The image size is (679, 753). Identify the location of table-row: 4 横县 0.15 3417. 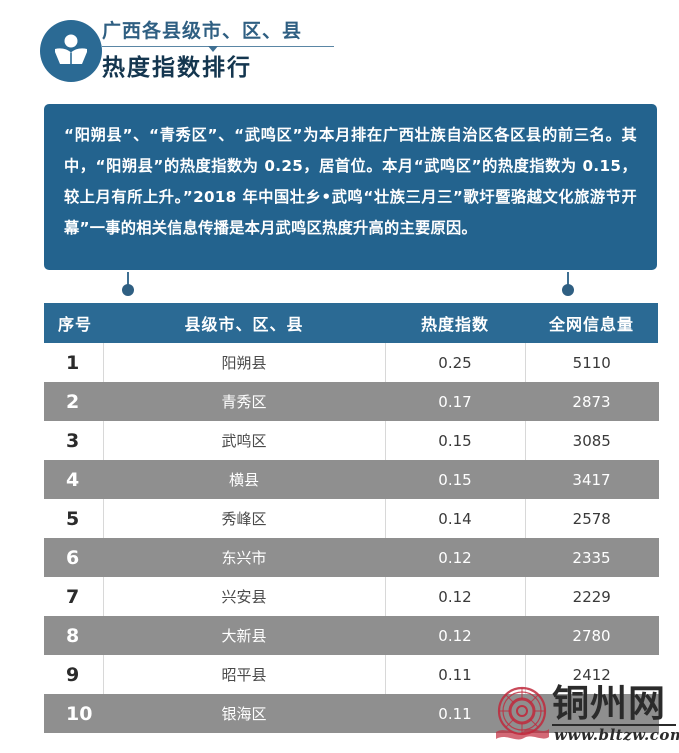
(351, 479).